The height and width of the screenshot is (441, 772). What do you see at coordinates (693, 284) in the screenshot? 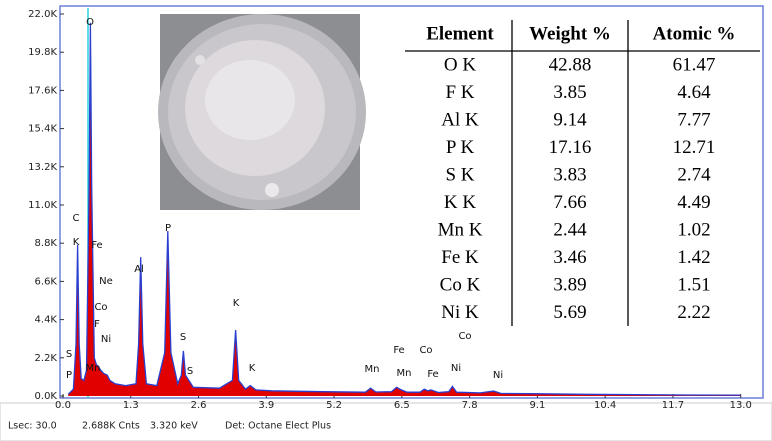
I see `table-cell: 1.51` at bounding box center [693, 284].